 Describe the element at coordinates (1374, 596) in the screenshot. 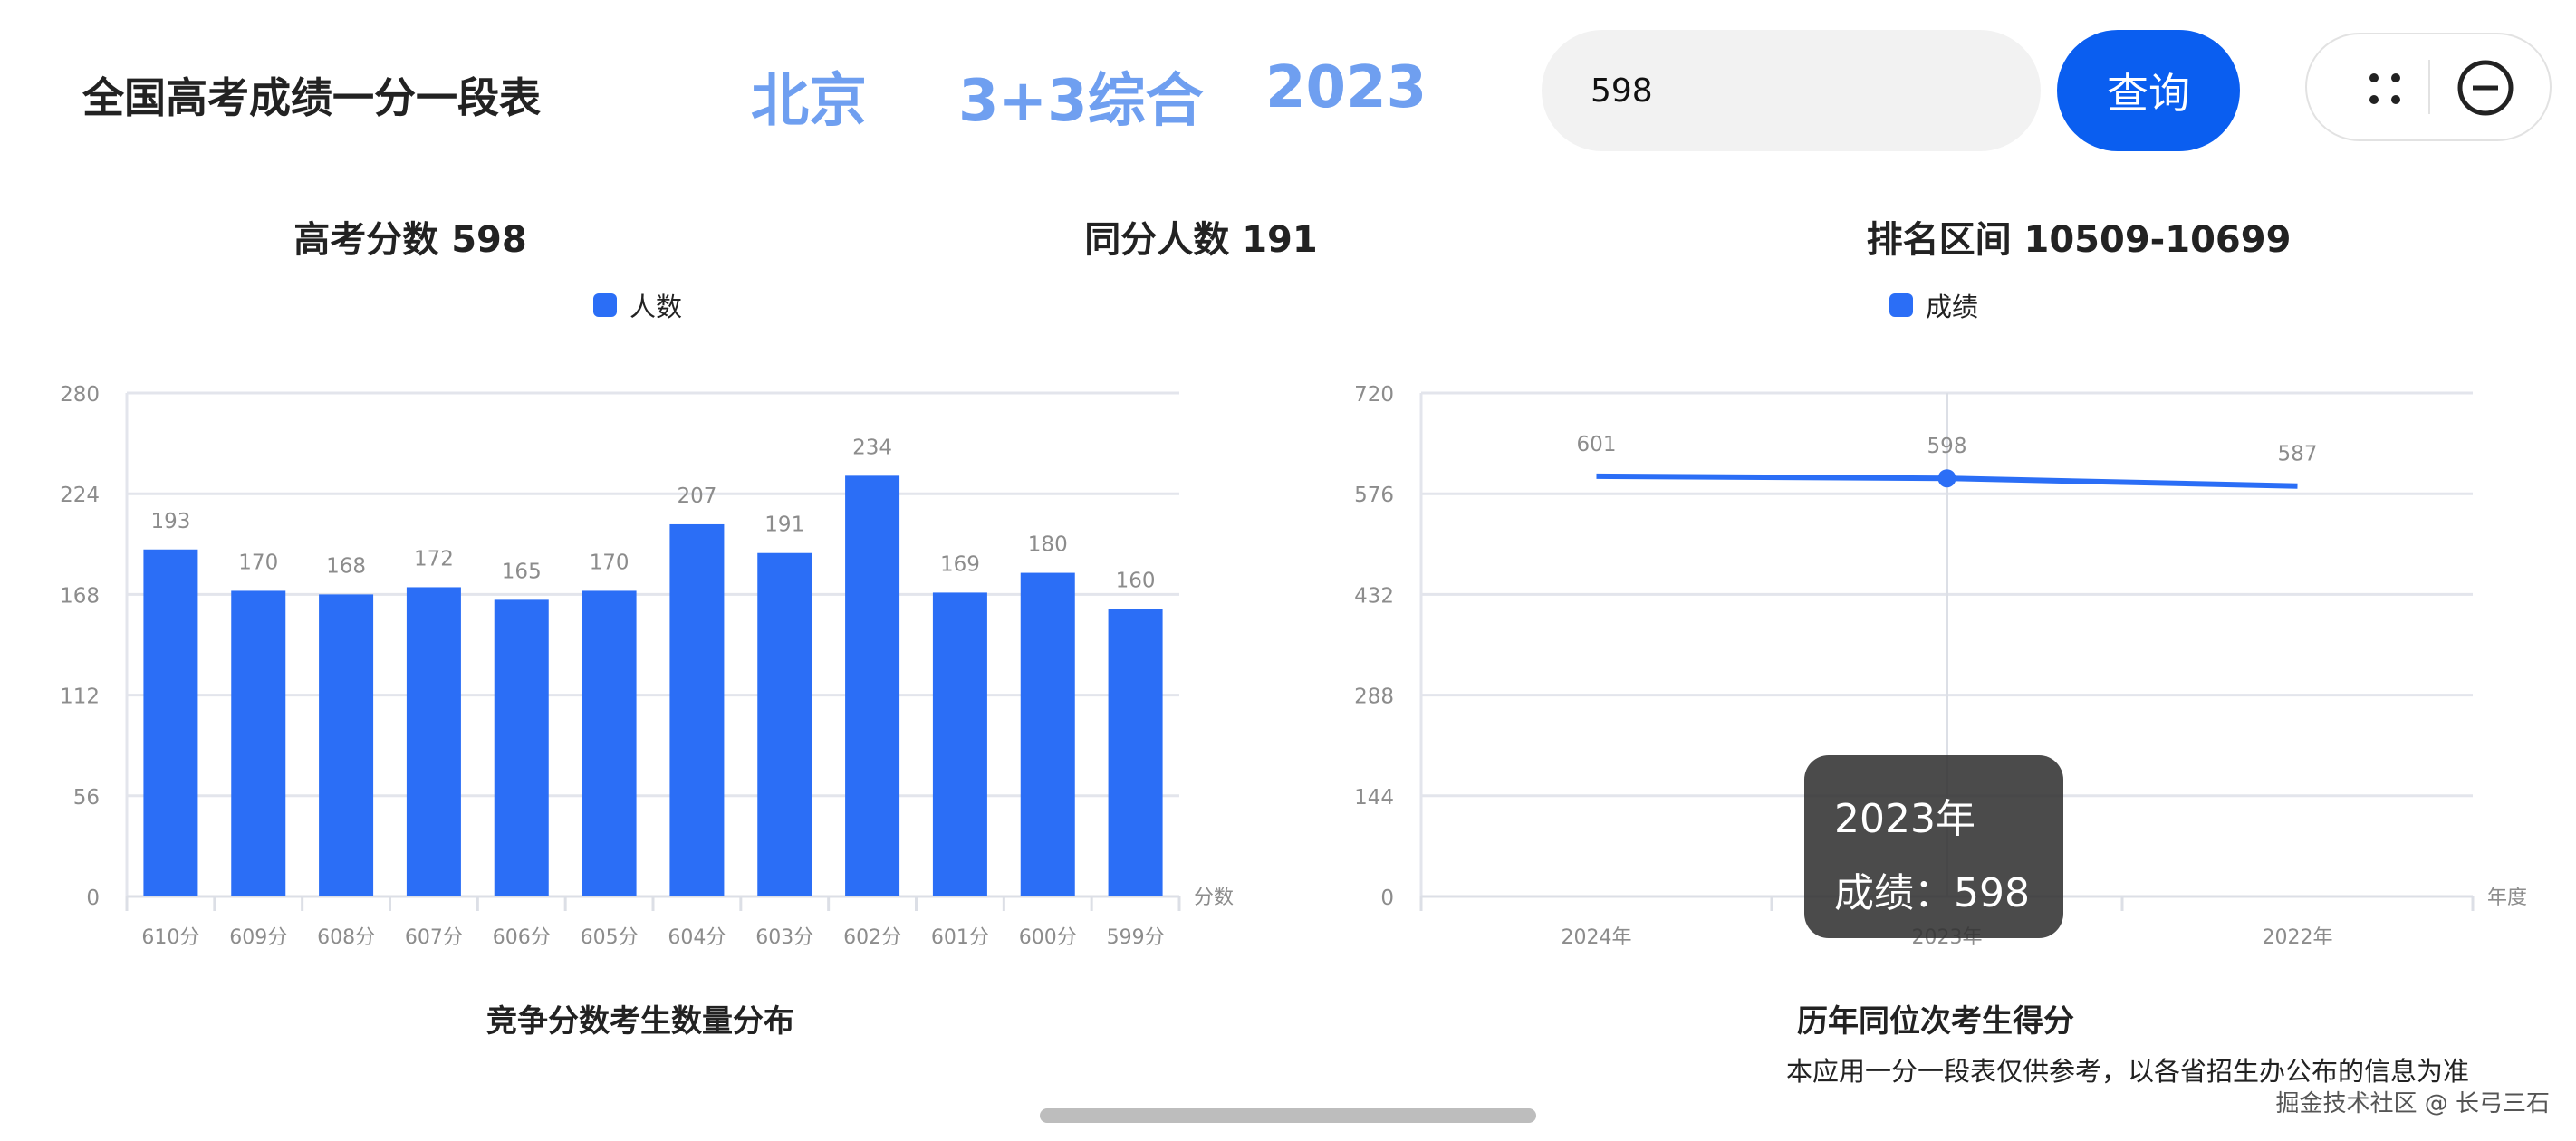

I see `y-tick-label: 432` at that location.